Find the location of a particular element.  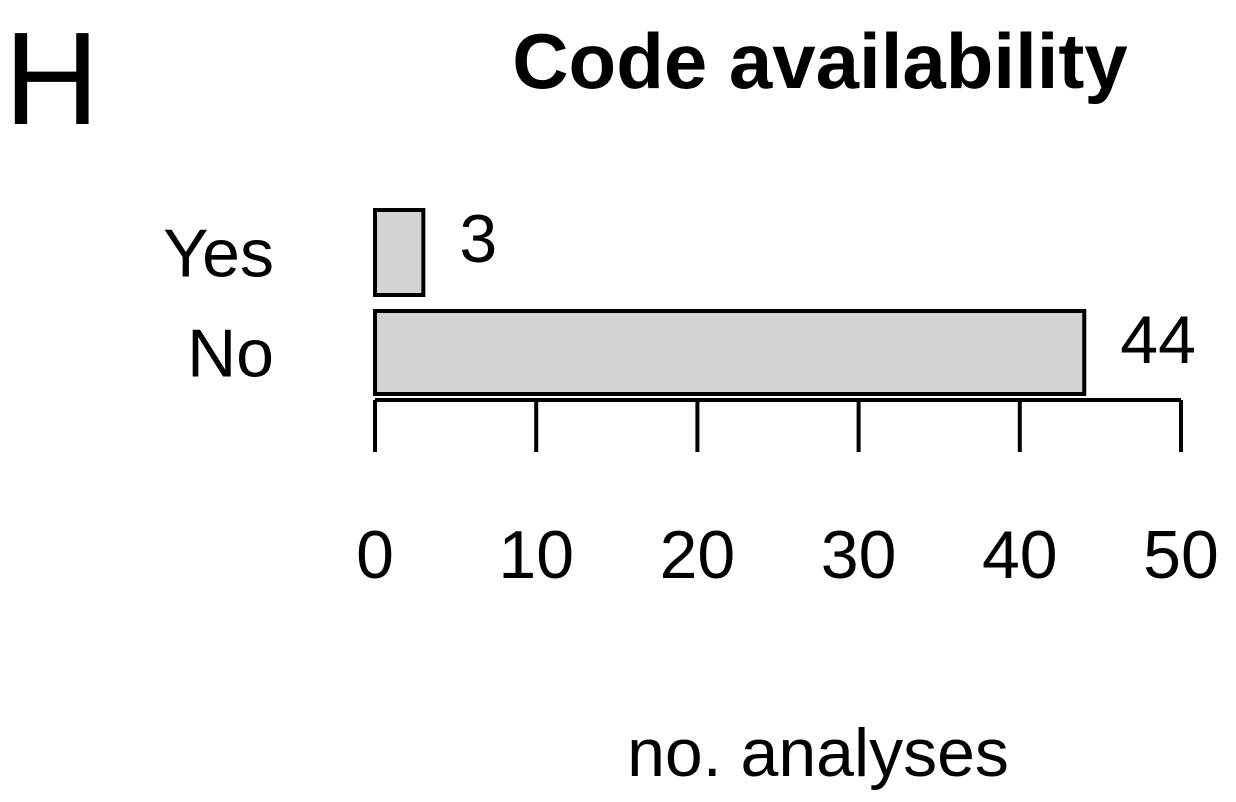

category-label-yes: Yes is located at coordinates (218, 254).